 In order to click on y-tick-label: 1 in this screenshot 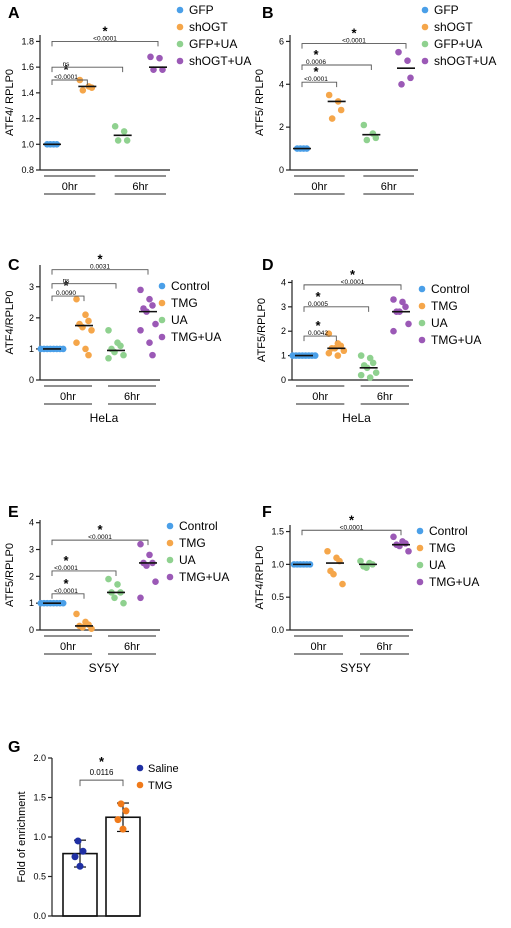, I will do `click(283, 356)`.